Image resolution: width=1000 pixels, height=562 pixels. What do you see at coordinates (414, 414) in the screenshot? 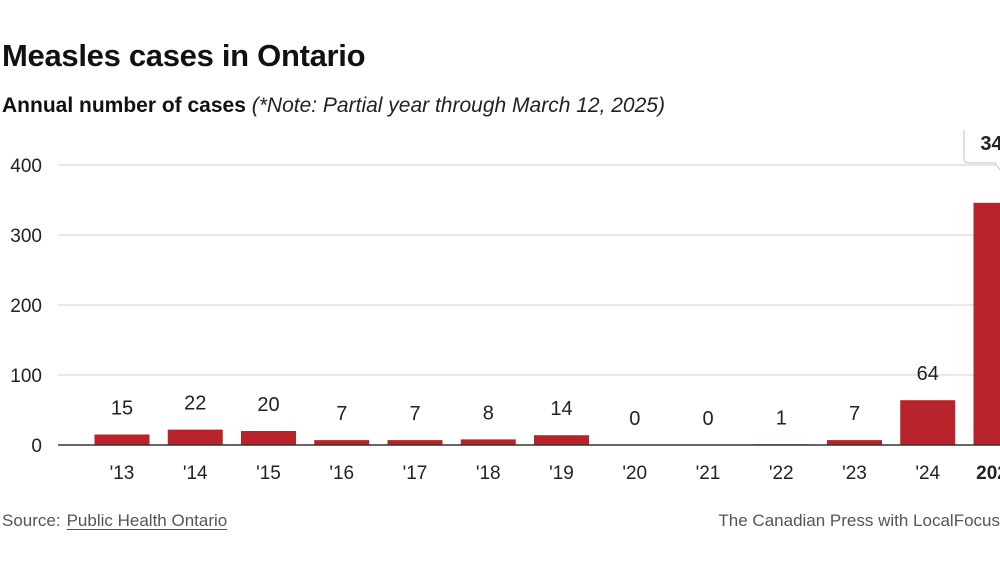
I see `data-label-4: 7` at bounding box center [414, 414].